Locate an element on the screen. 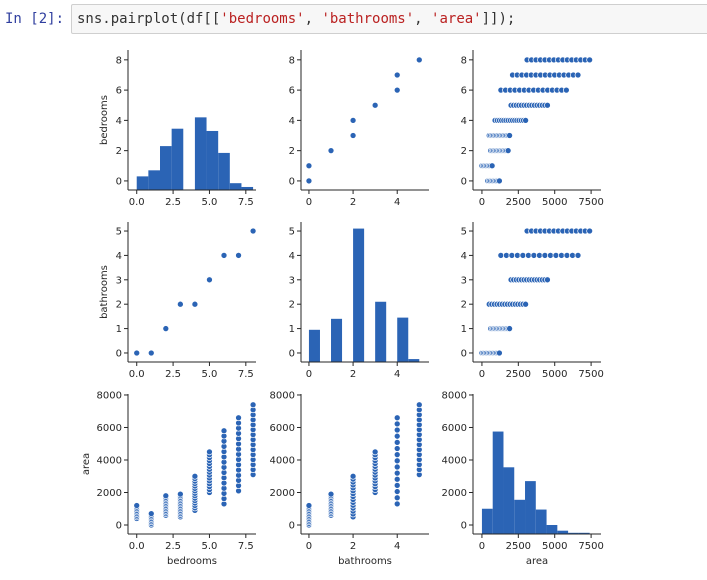 The image size is (707, 580). cell-prompt: In [2]: is located at coordinates (35, 19).